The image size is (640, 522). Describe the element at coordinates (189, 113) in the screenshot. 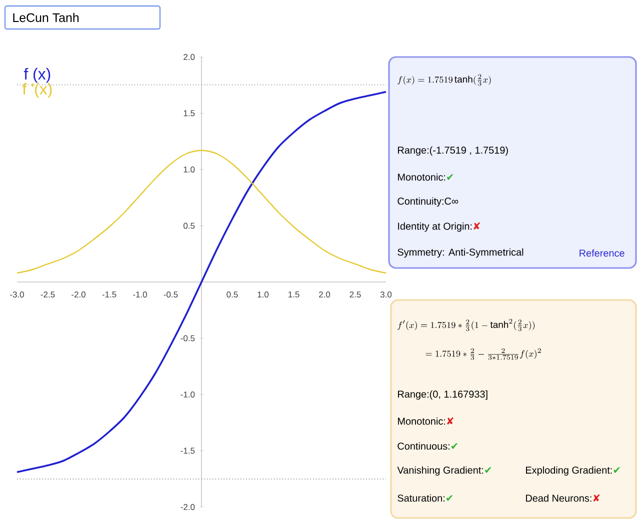

I see `y-tick-label: 1.5` at that location.